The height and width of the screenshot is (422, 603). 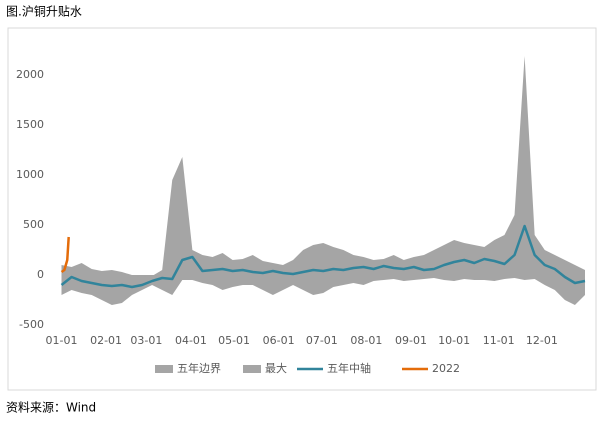 I want to click on x-tick-label: 07-01, so click(x=322, y=340).